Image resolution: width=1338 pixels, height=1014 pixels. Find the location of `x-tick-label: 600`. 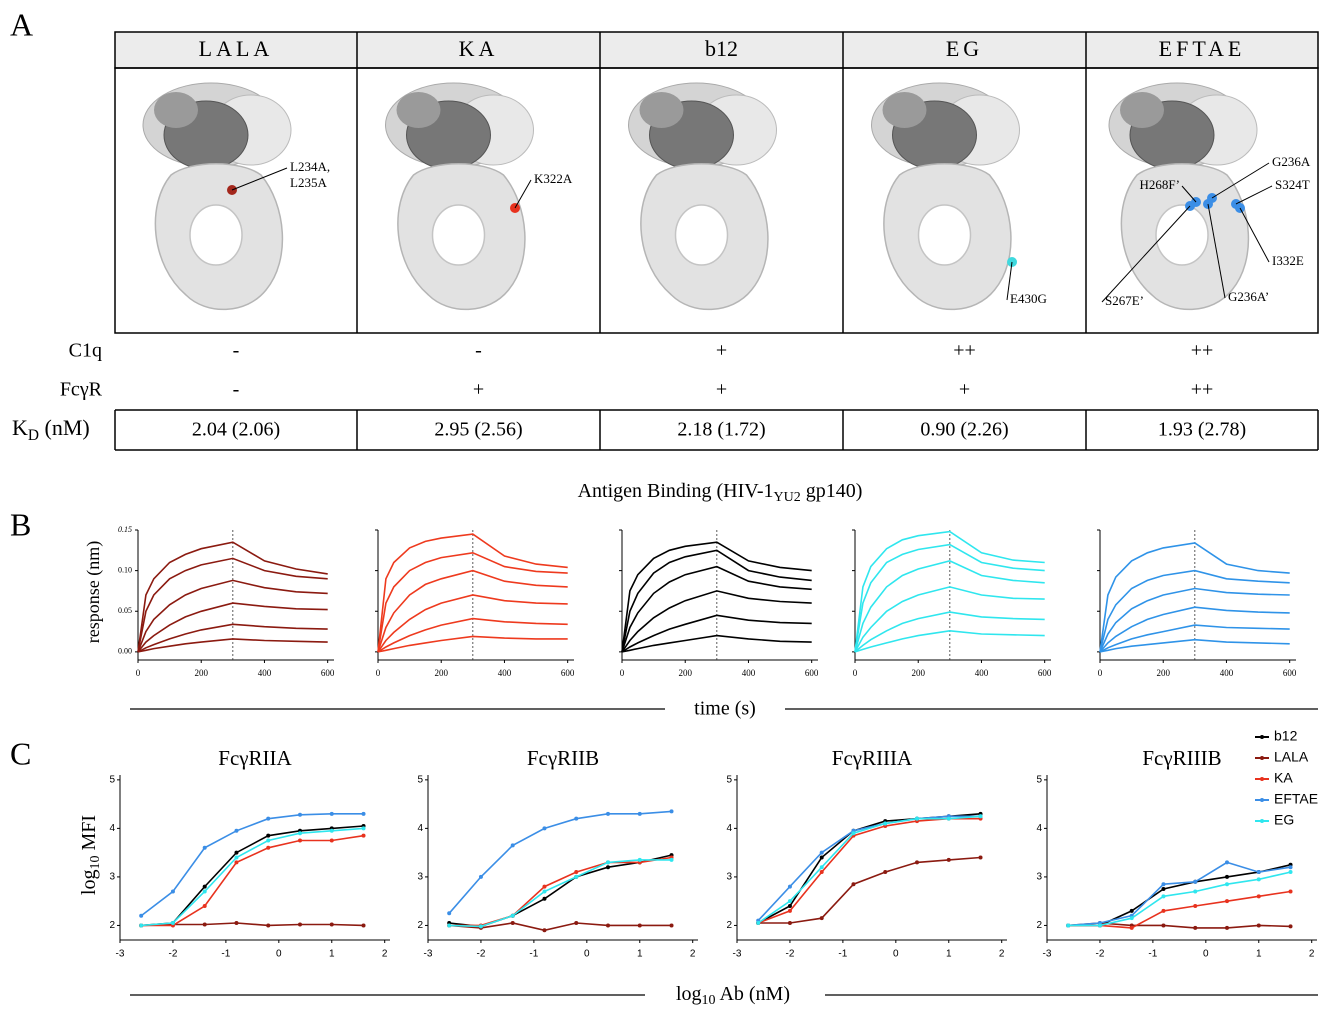

x-tick-label: 600 is located at coordinates (328, 673).